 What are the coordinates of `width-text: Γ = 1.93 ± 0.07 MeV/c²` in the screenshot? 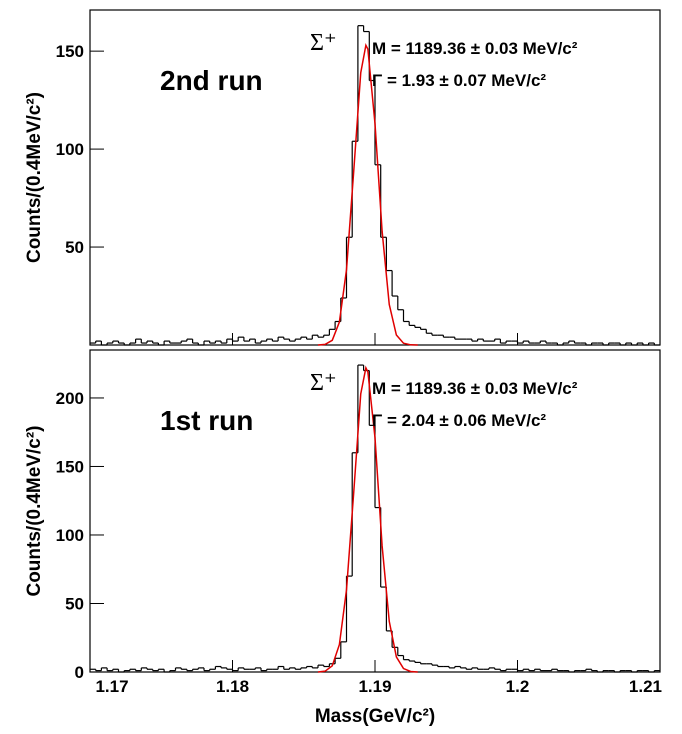 It's located at (459, 80).